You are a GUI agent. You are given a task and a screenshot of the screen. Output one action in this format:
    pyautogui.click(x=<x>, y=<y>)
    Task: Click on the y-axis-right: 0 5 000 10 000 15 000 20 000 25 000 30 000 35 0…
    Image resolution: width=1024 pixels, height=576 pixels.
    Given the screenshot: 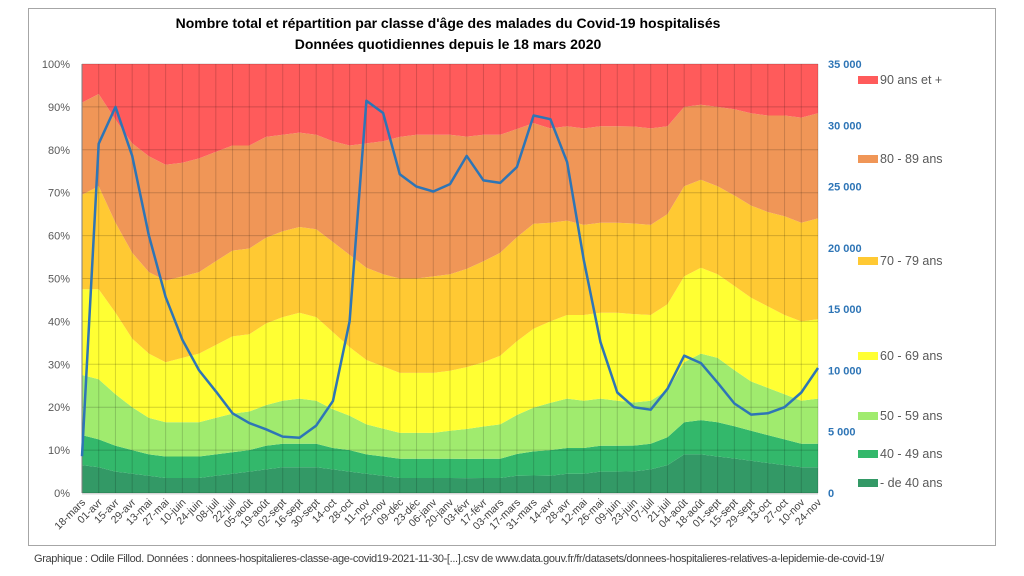 What is the action you would take?
    pyautogui.click(x=845, y=279)
    